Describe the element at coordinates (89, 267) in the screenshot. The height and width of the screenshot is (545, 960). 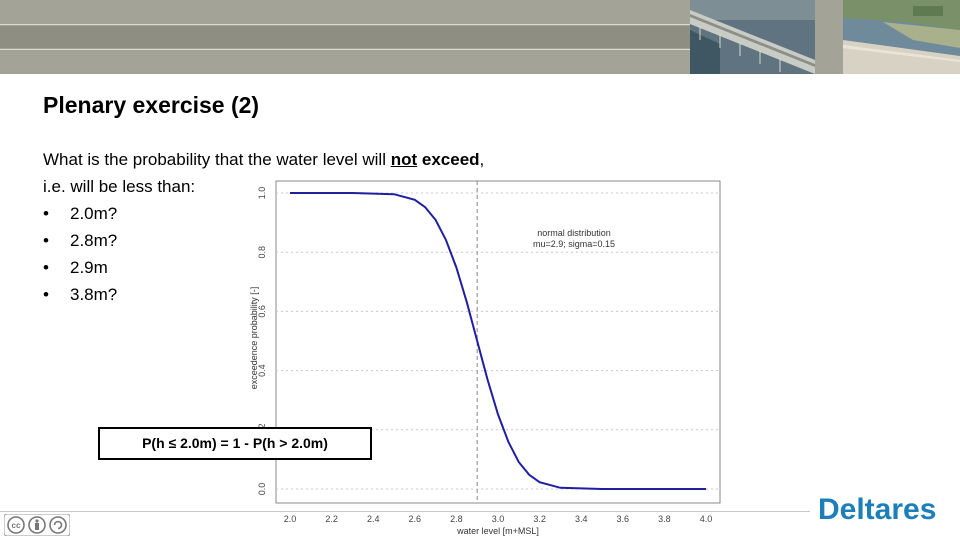
I see `list-item-text: 2.9m` at that location.